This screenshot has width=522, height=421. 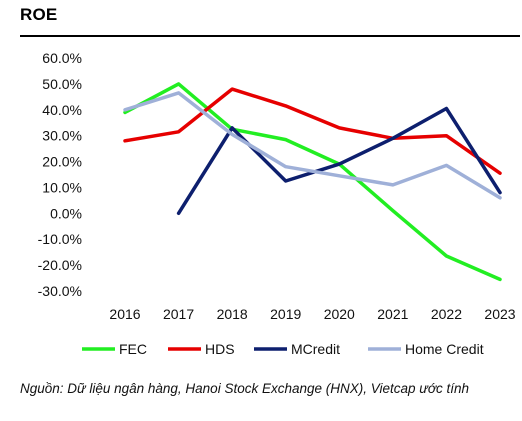 What do you see at coordinates (446, 314) in the screenshot?
I see `x-tick-label: 2022` at bounding box center [446, 314].